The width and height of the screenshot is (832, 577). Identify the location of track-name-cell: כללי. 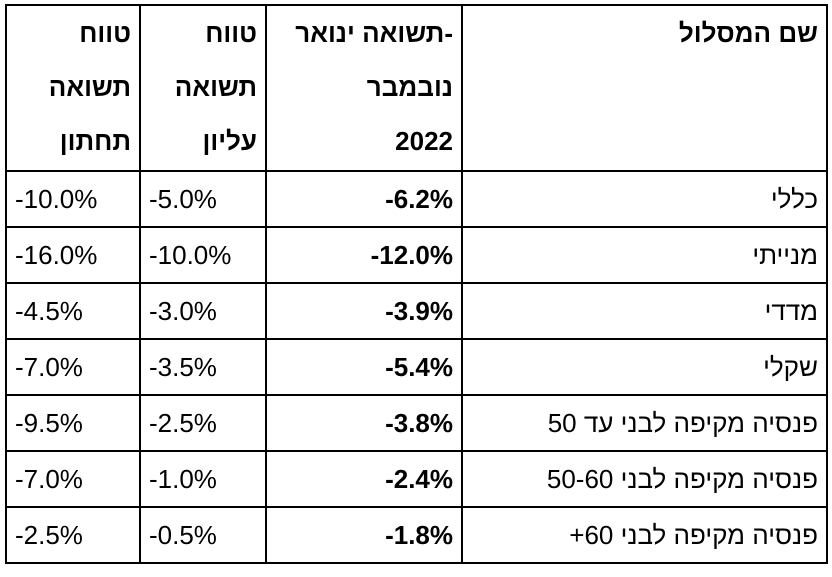
(644, 199).